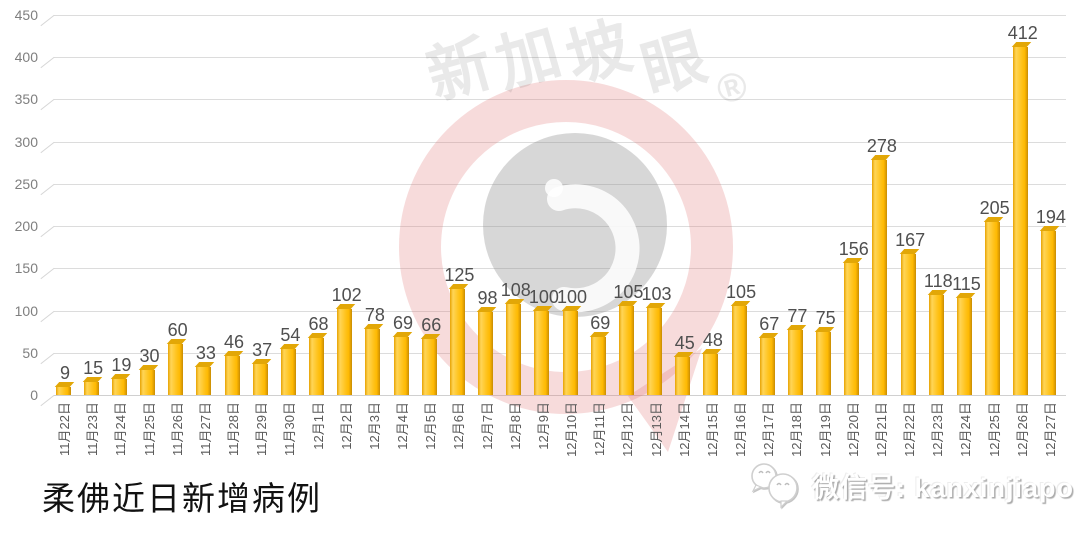 The width and height of the screenshot is (1080, 535). Describe the element at coordinates (26, 310) in the screenshot. I see `y-axis-tick-label: 100` at that location.